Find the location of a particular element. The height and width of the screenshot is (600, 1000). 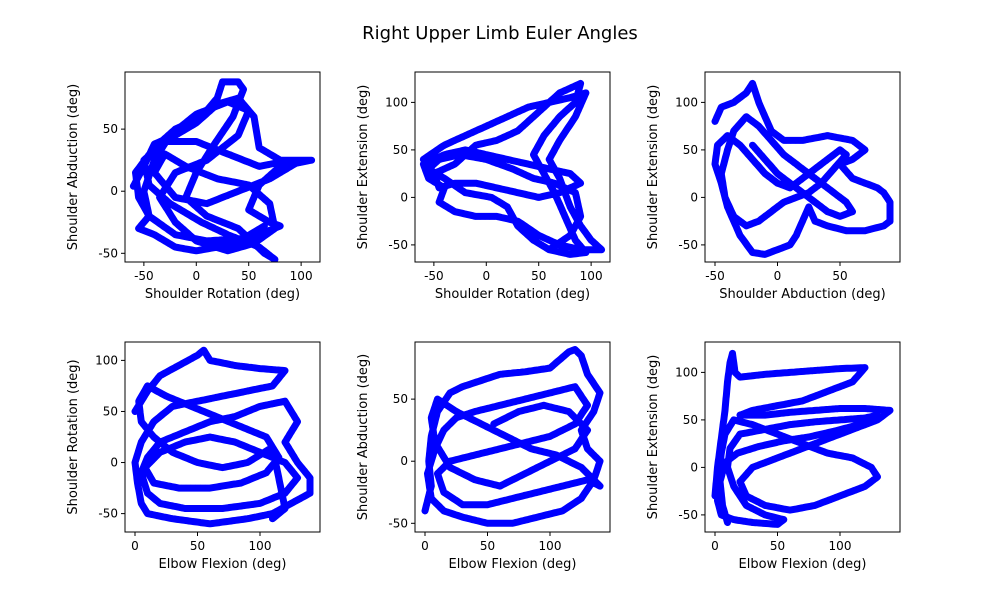

x-tick-label: 50 is located at coordinates (839, 276).